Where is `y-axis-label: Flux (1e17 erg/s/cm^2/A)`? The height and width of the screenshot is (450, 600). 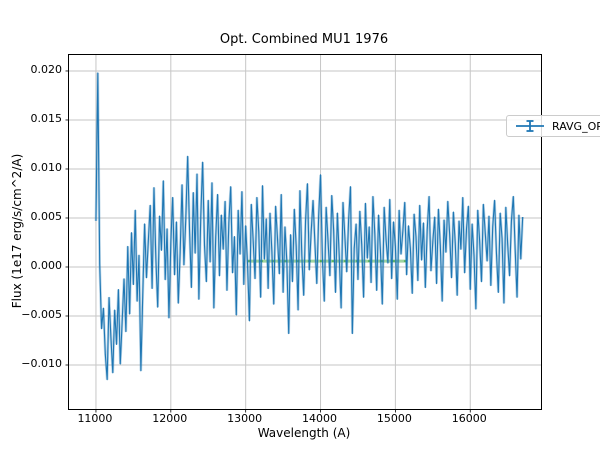
y-axis-label: Flux (1e17 erg/s/cm^2/A) is located at coordinates (17, 231).